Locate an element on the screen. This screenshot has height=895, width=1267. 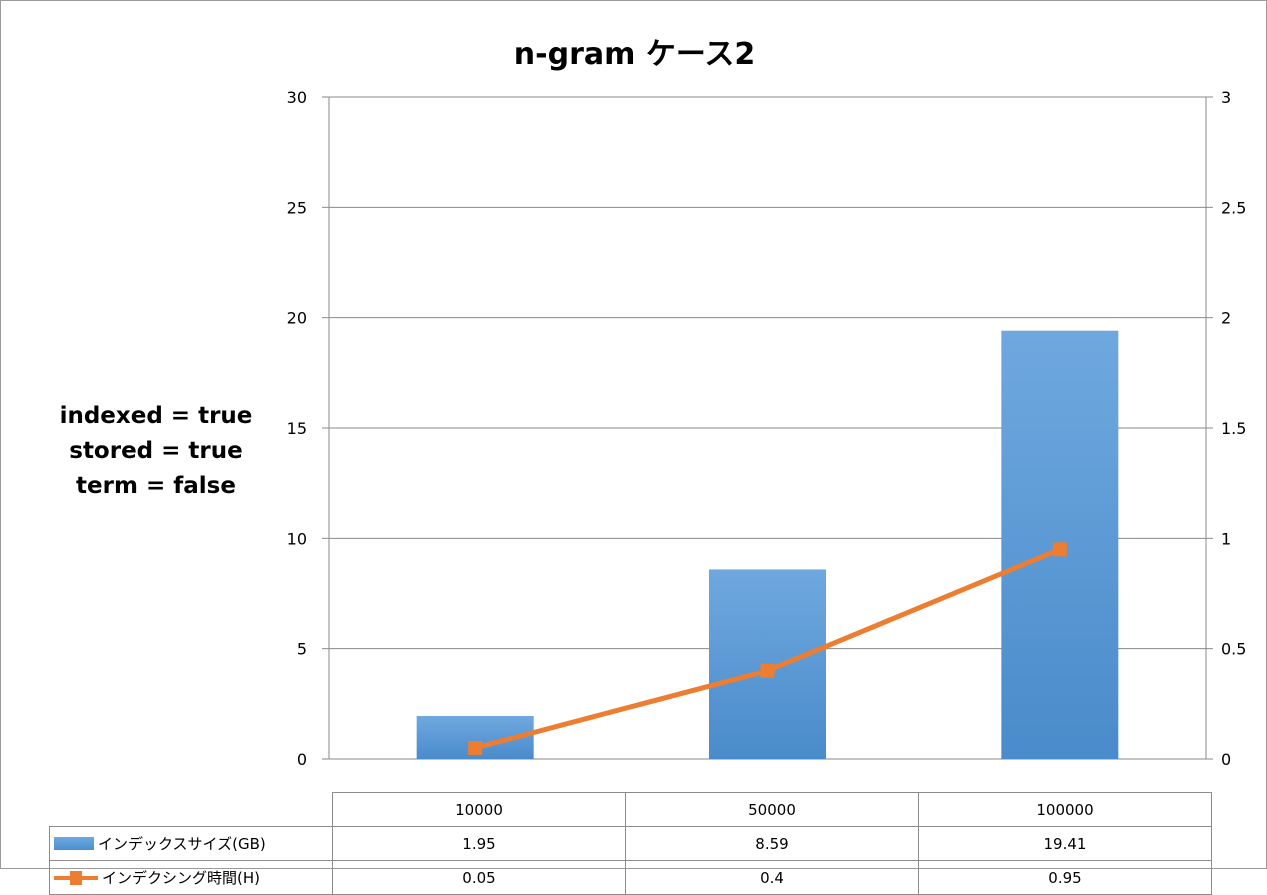
series-name-size: インデックスサイズ(GB) is located at coordinates (182, 844).